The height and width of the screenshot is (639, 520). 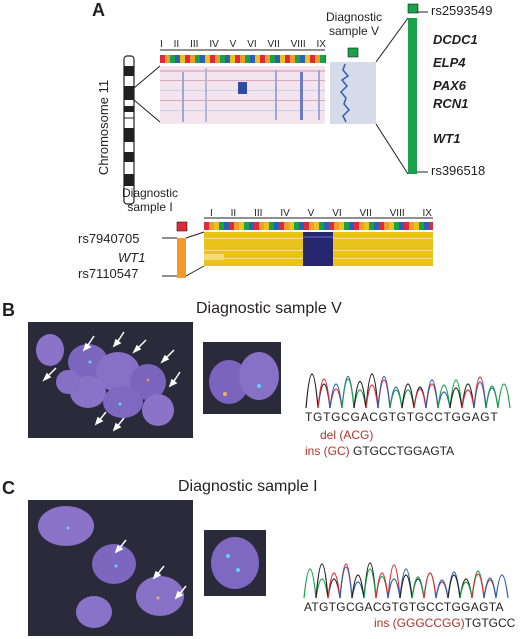 What do you see at coordinates (110, 380) in the screenshot?
I see `fish-image-b-wide` at bounding box center [110, 380].